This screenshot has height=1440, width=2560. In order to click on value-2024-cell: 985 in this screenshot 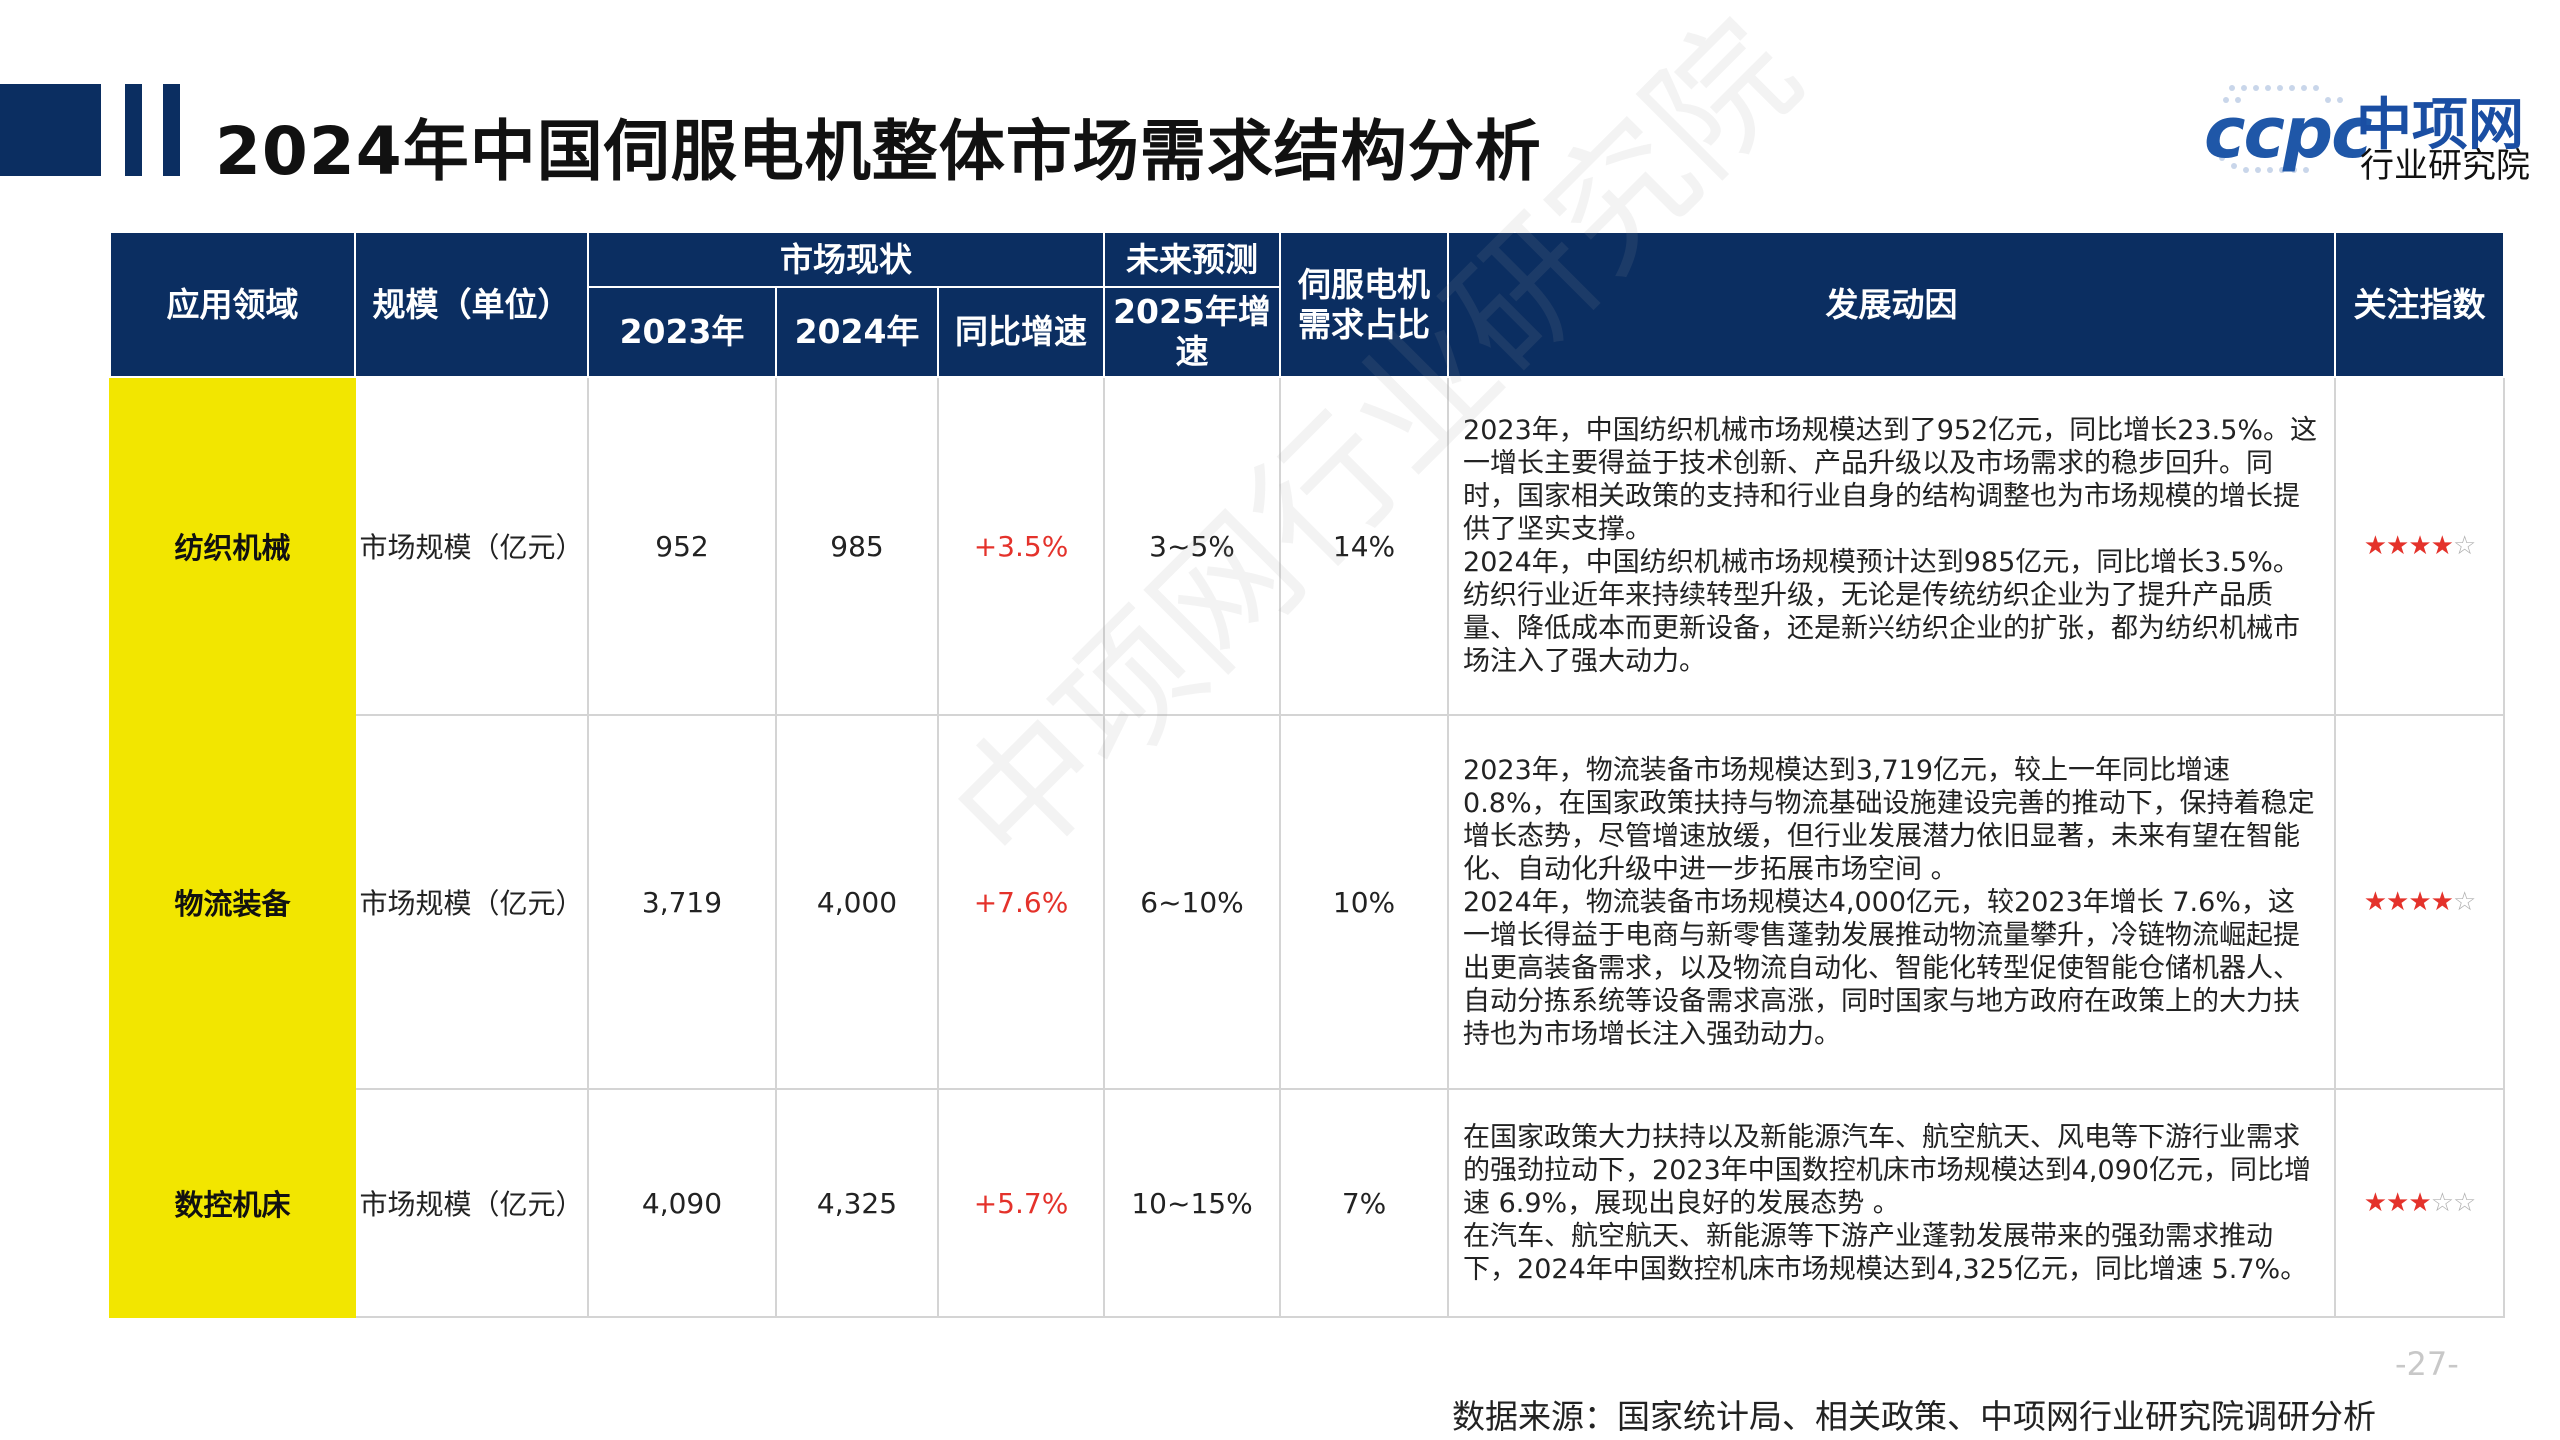, I will do `click(857, 546)`.